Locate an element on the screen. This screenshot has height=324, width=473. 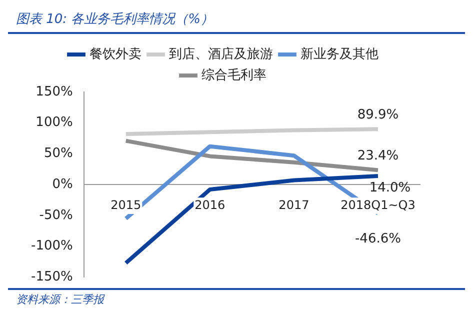
legend-label: 到店、酒店及旅游 is located at coordinates (220, 54).